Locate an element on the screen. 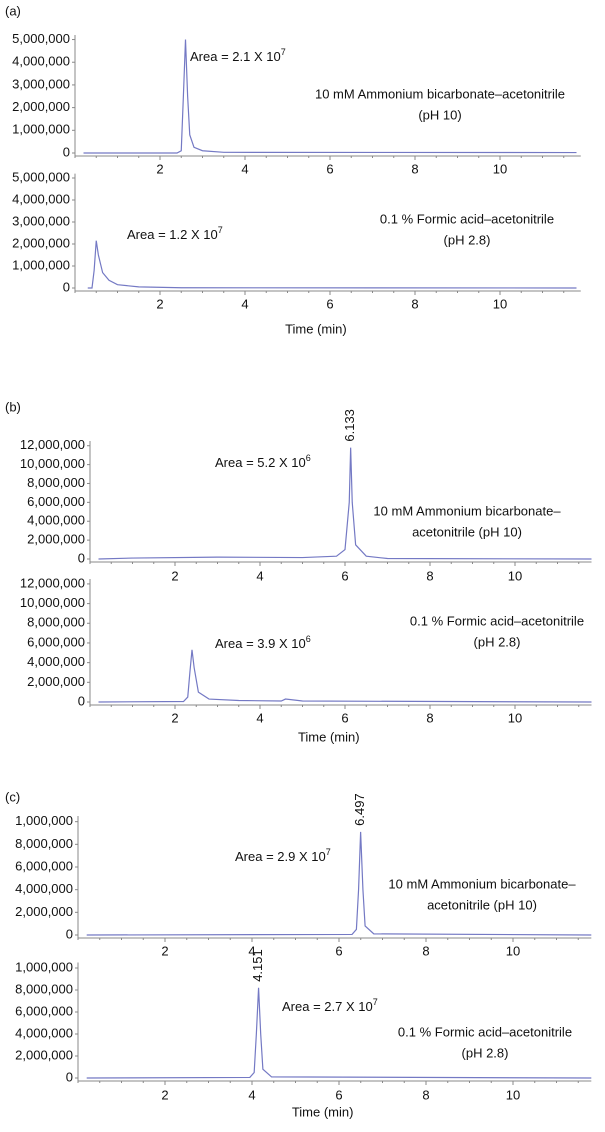 The width and height of the screenshot is (605, 1132). area-label: Area = 2.7 X 107 is located at coordinates (330, 1005).